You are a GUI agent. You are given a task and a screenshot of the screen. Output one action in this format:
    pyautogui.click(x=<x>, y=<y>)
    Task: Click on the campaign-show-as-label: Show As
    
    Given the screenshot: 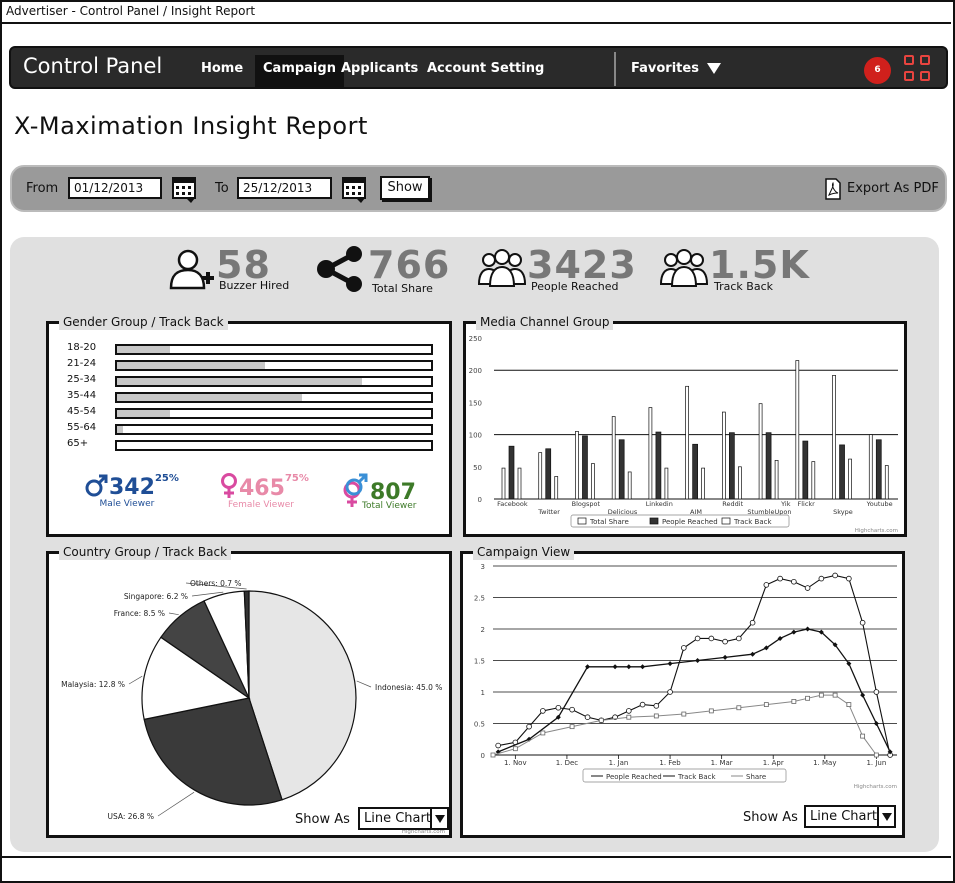 What is the action you would take?
    pyautogui.click(x=770, y=817)
    